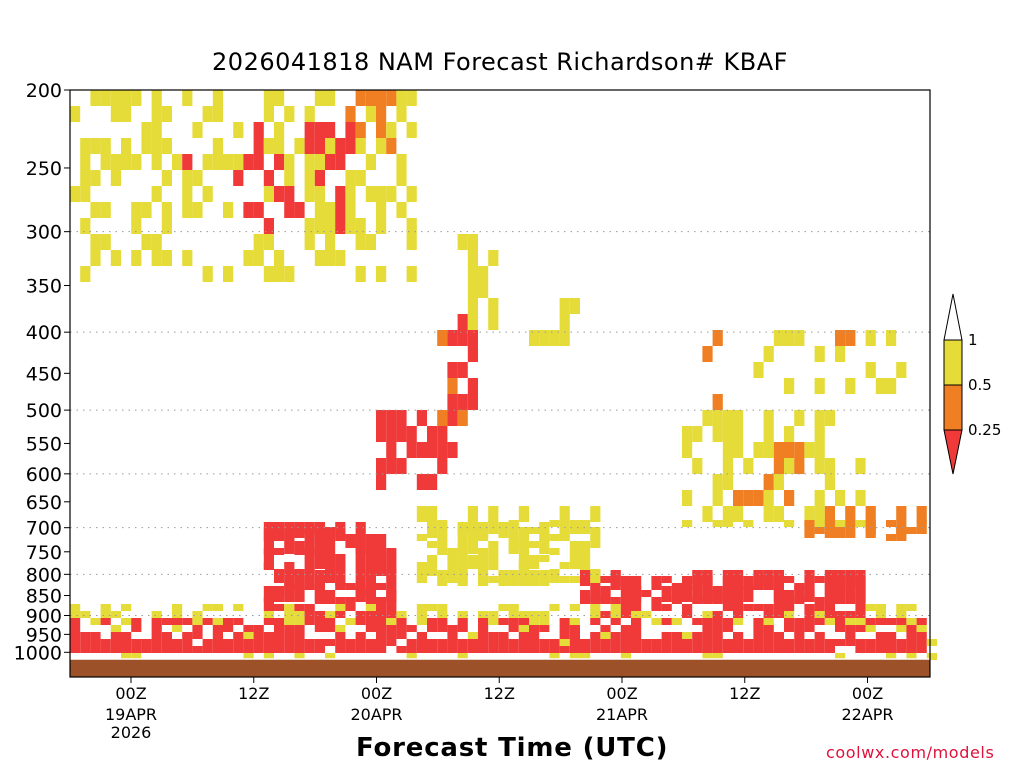  I want to click on credit-link: coolwx.com/models, so click(910, 752).